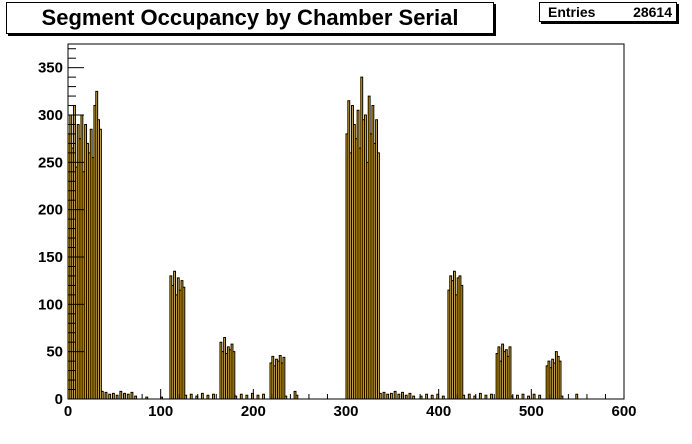 This screenshot has width=692, height=444. I want to click on stats-value: 28614, so click(652, 12).